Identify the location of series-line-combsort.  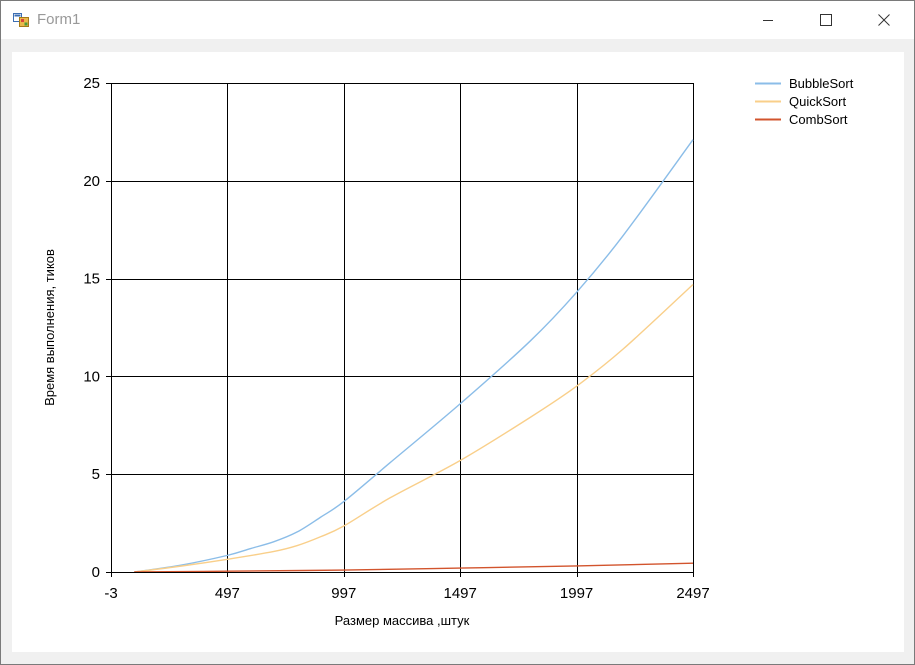
(414, 567).